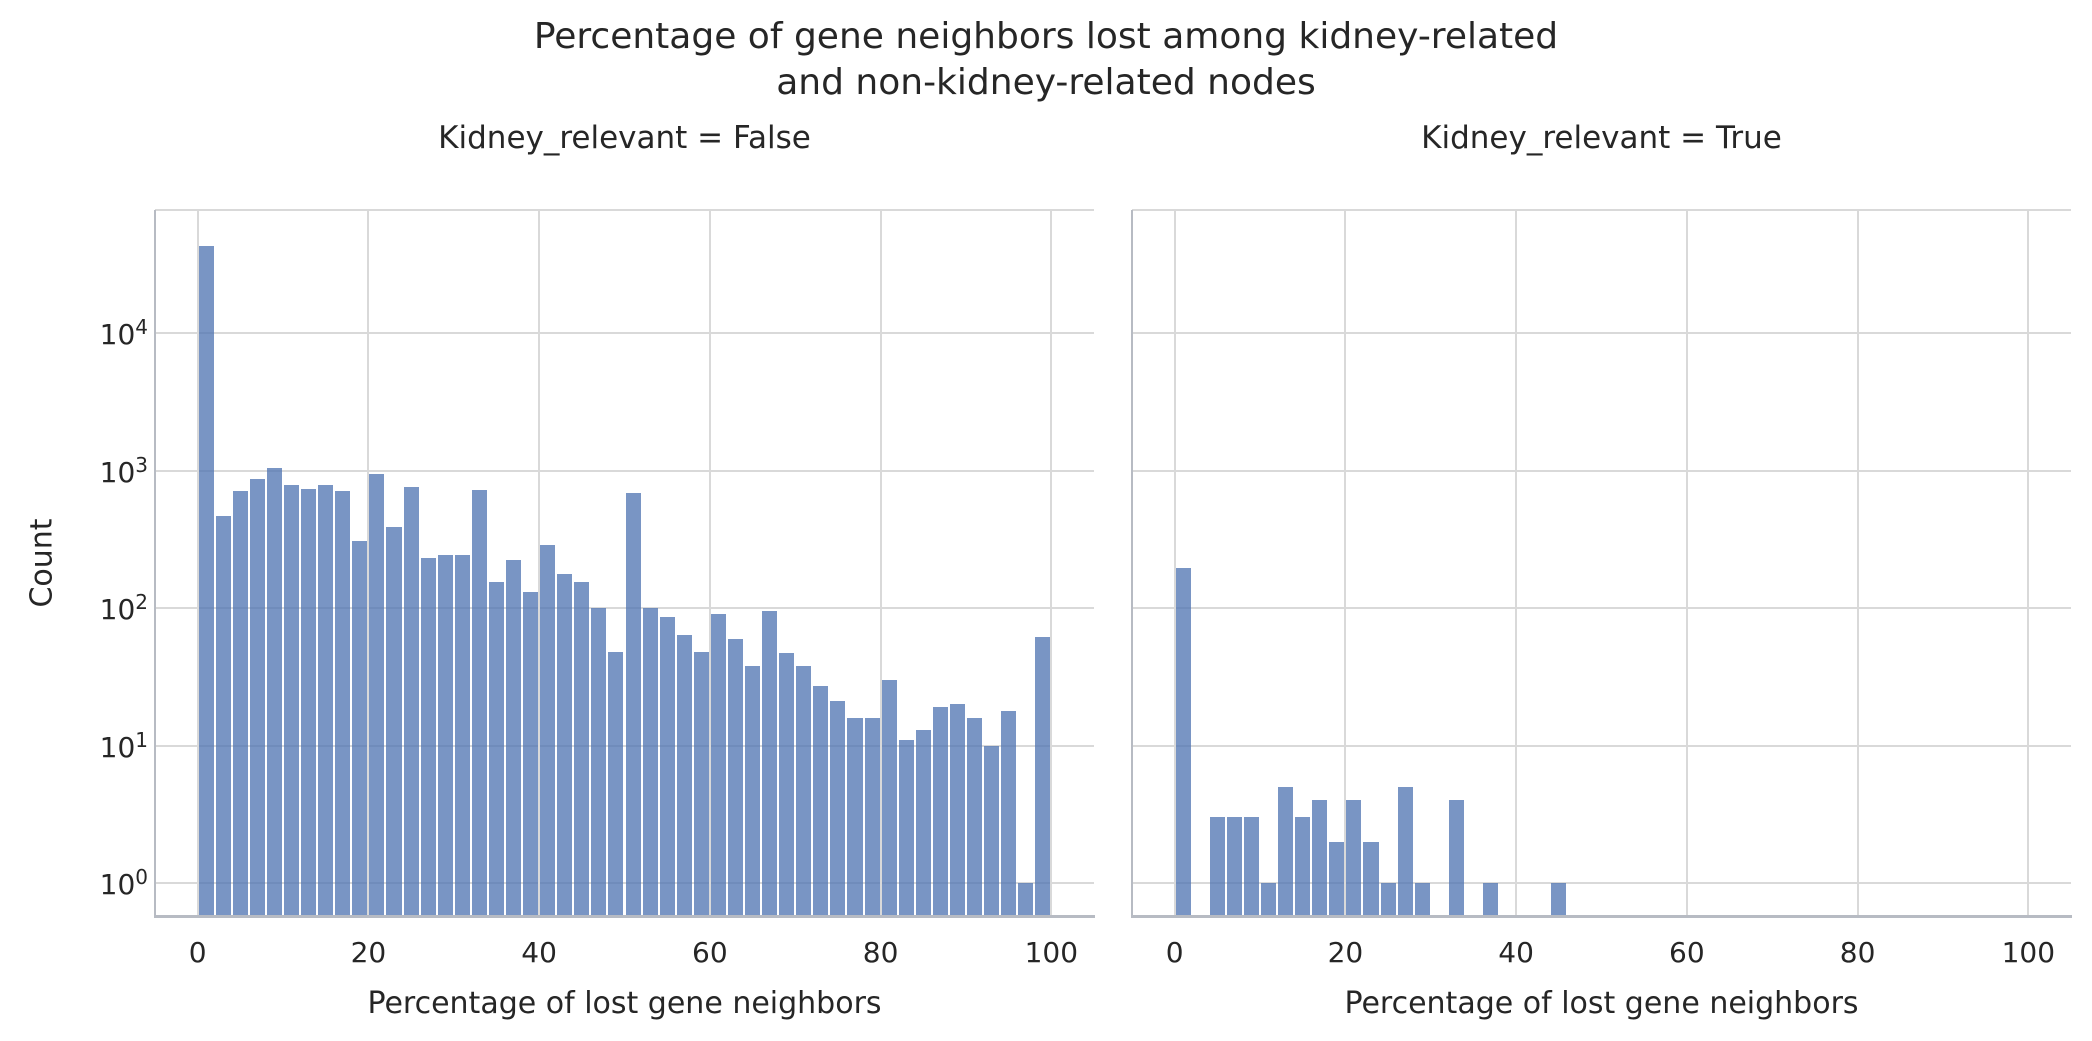  I want to click on y-tick-label: 10⁰, so click(123, 883).